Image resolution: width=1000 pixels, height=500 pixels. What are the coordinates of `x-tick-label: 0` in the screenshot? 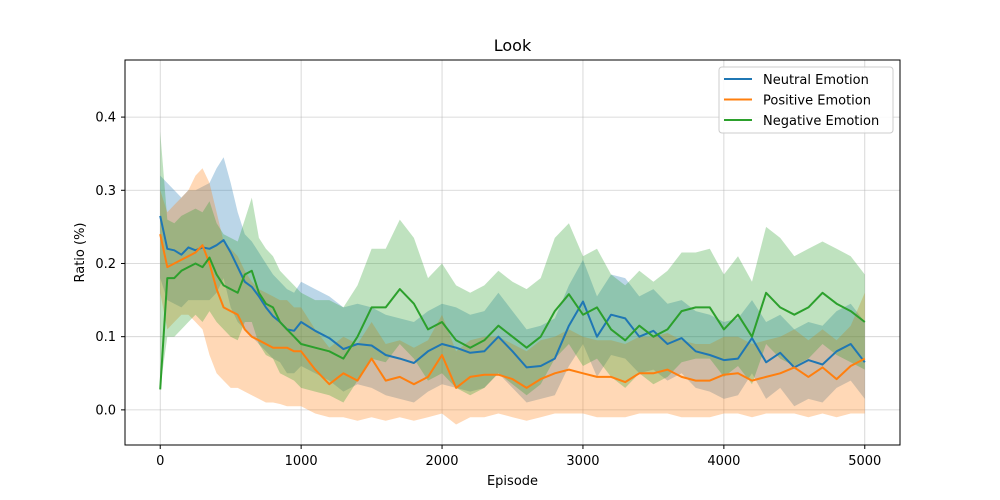 It's located at (160, 461).